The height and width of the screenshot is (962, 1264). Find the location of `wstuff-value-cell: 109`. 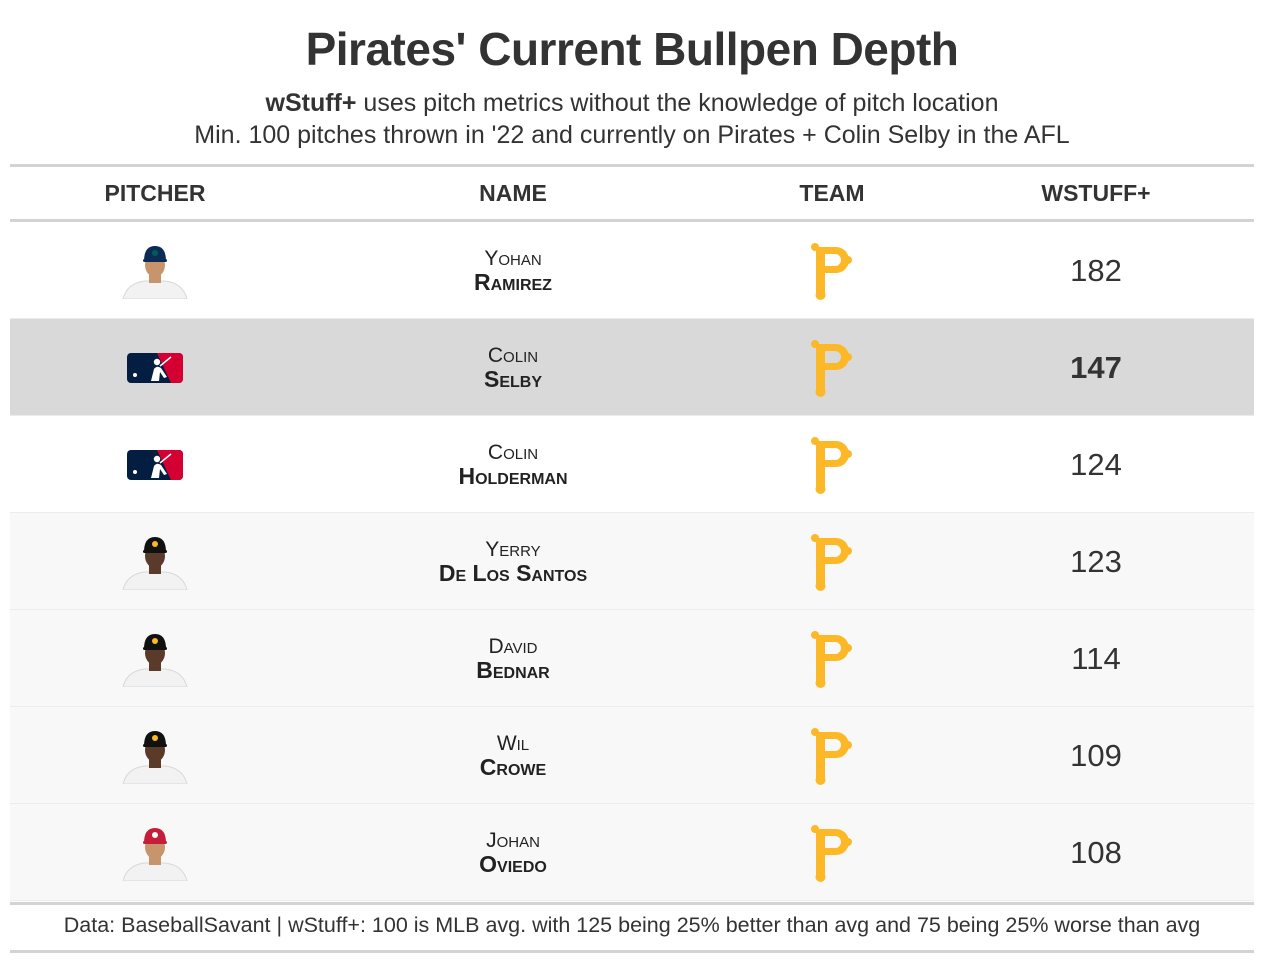

wstuff-value-cell: 109 is located at coordinates (1096, 755).